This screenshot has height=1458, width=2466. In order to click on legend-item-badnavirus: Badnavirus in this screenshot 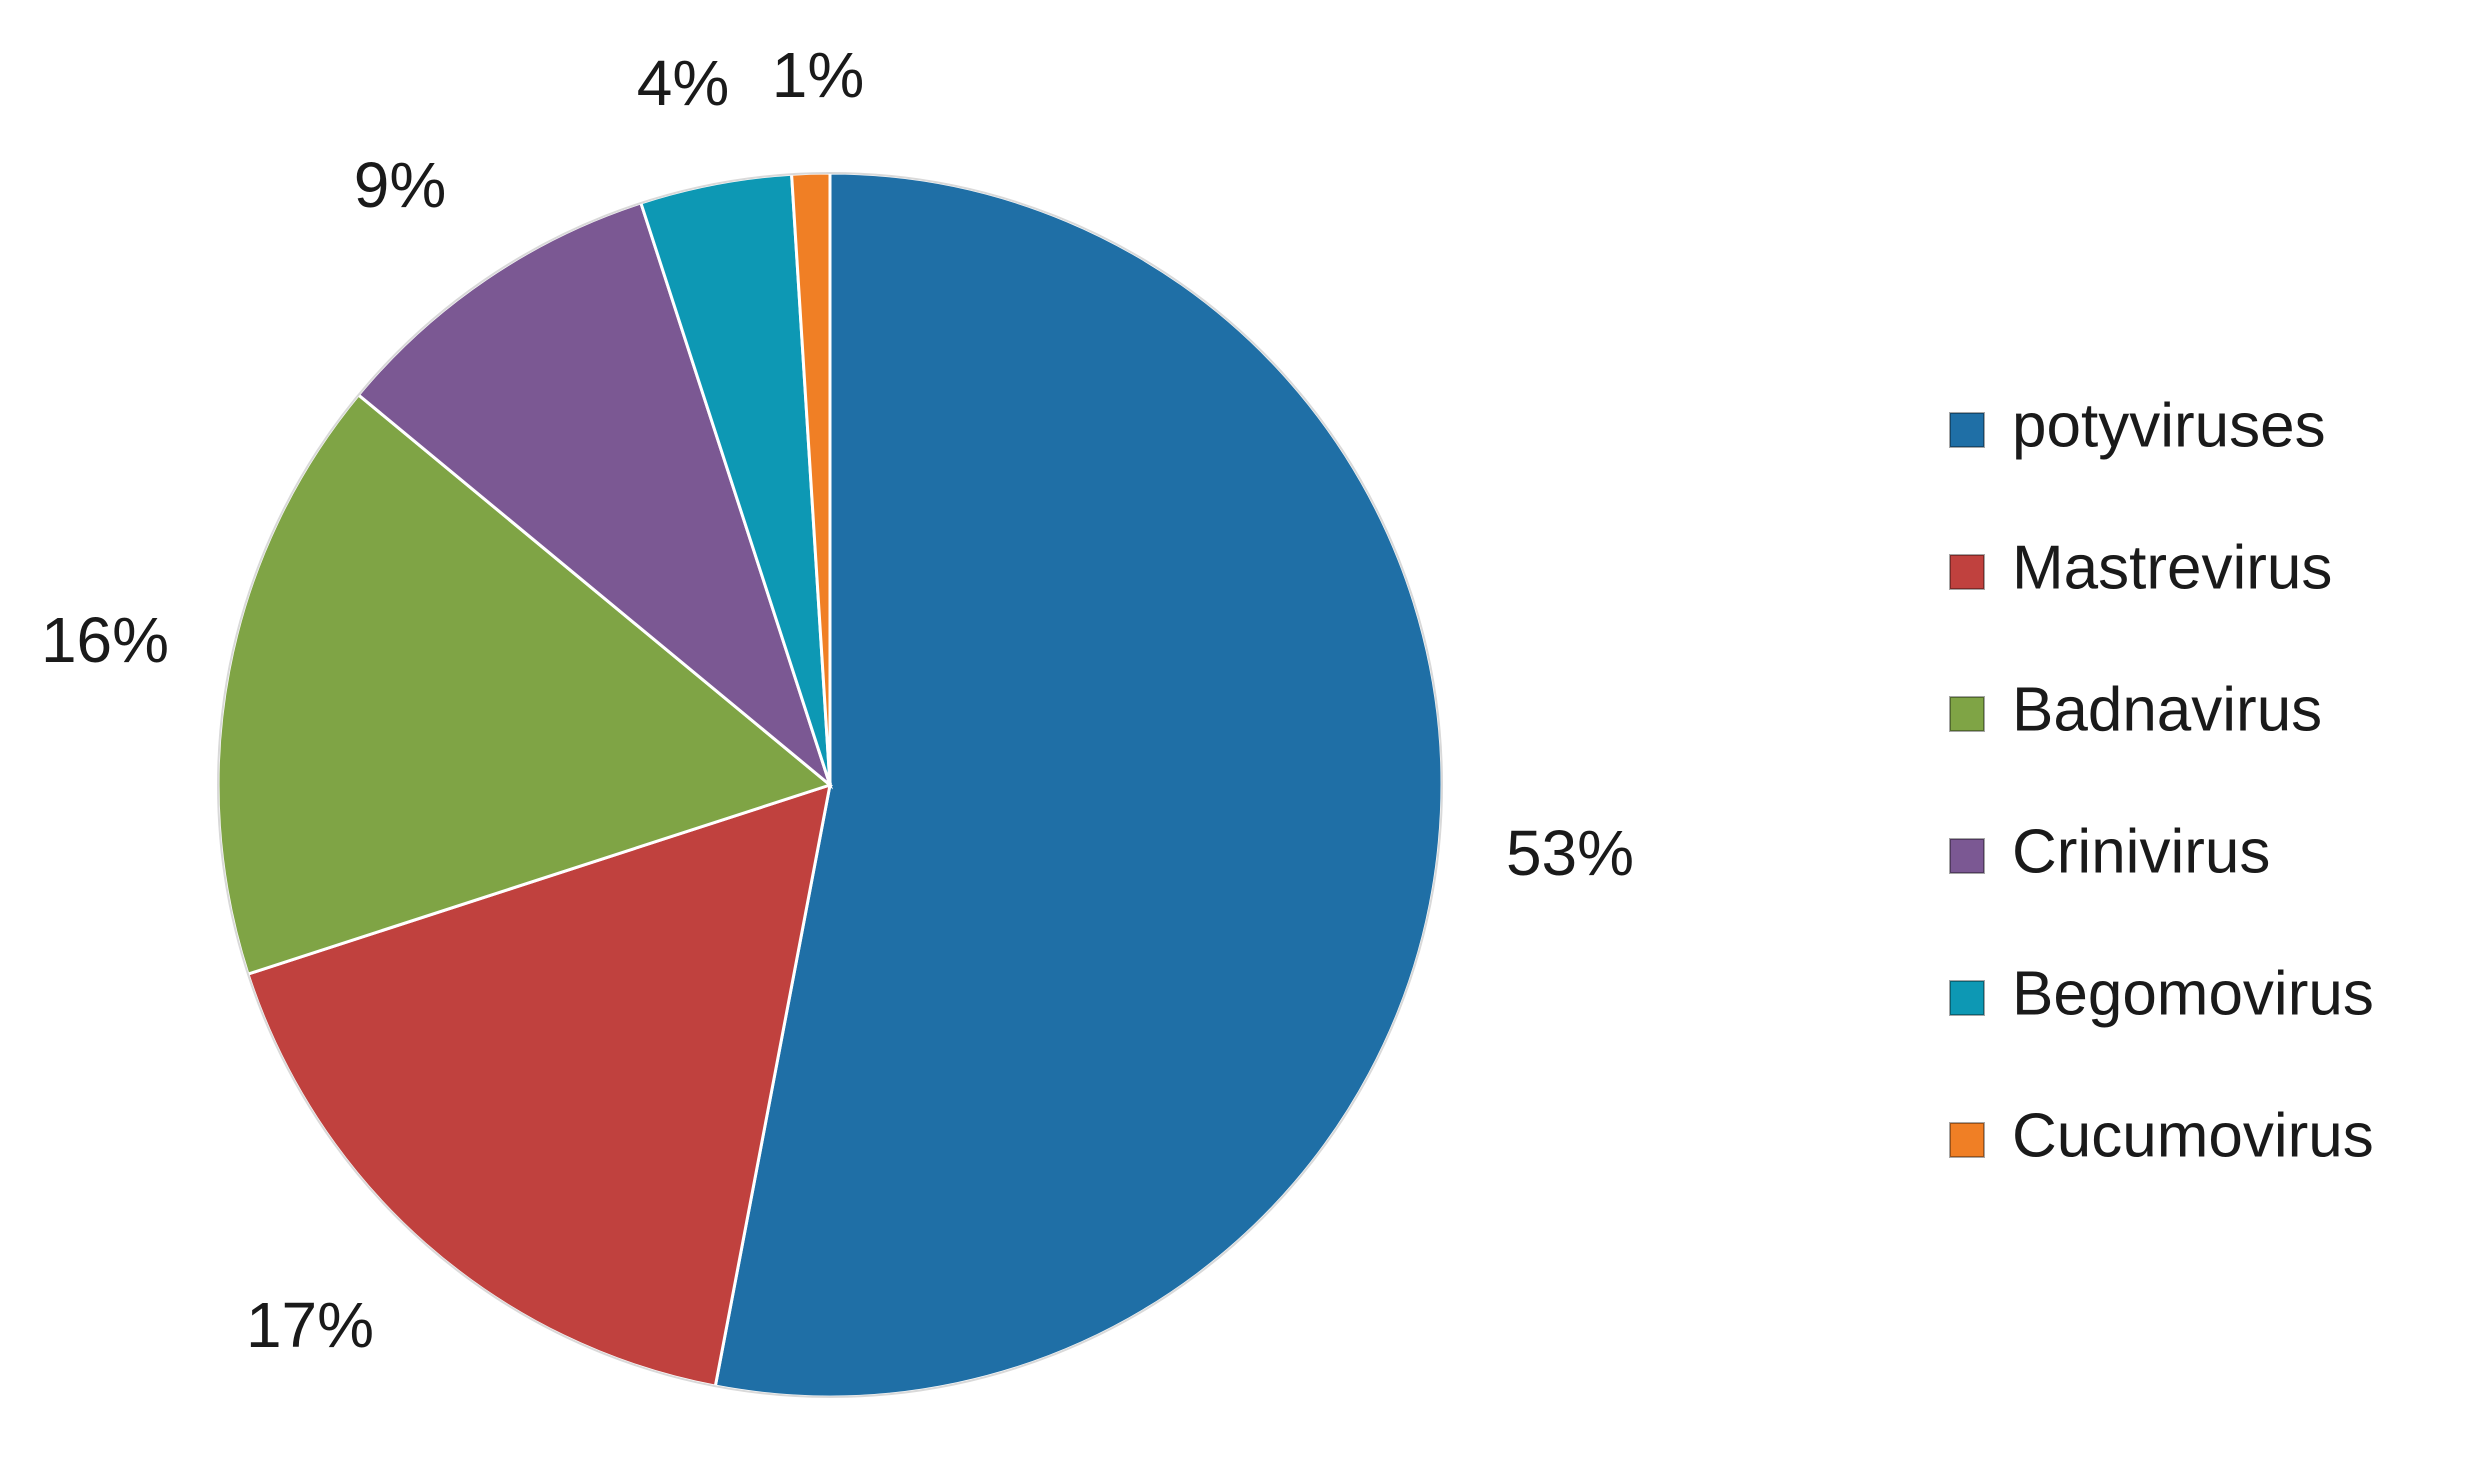, I will do `click(2135, 709)`.